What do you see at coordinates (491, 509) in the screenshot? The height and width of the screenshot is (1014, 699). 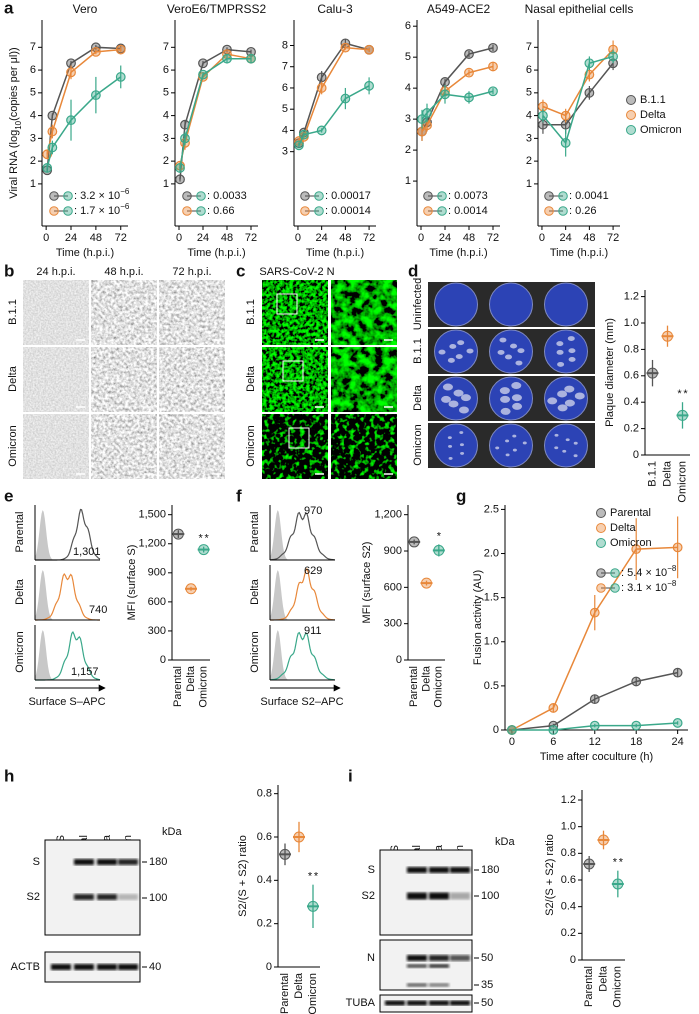 I see `y-tick-label: 2.5` at bounding box center [491, 509].